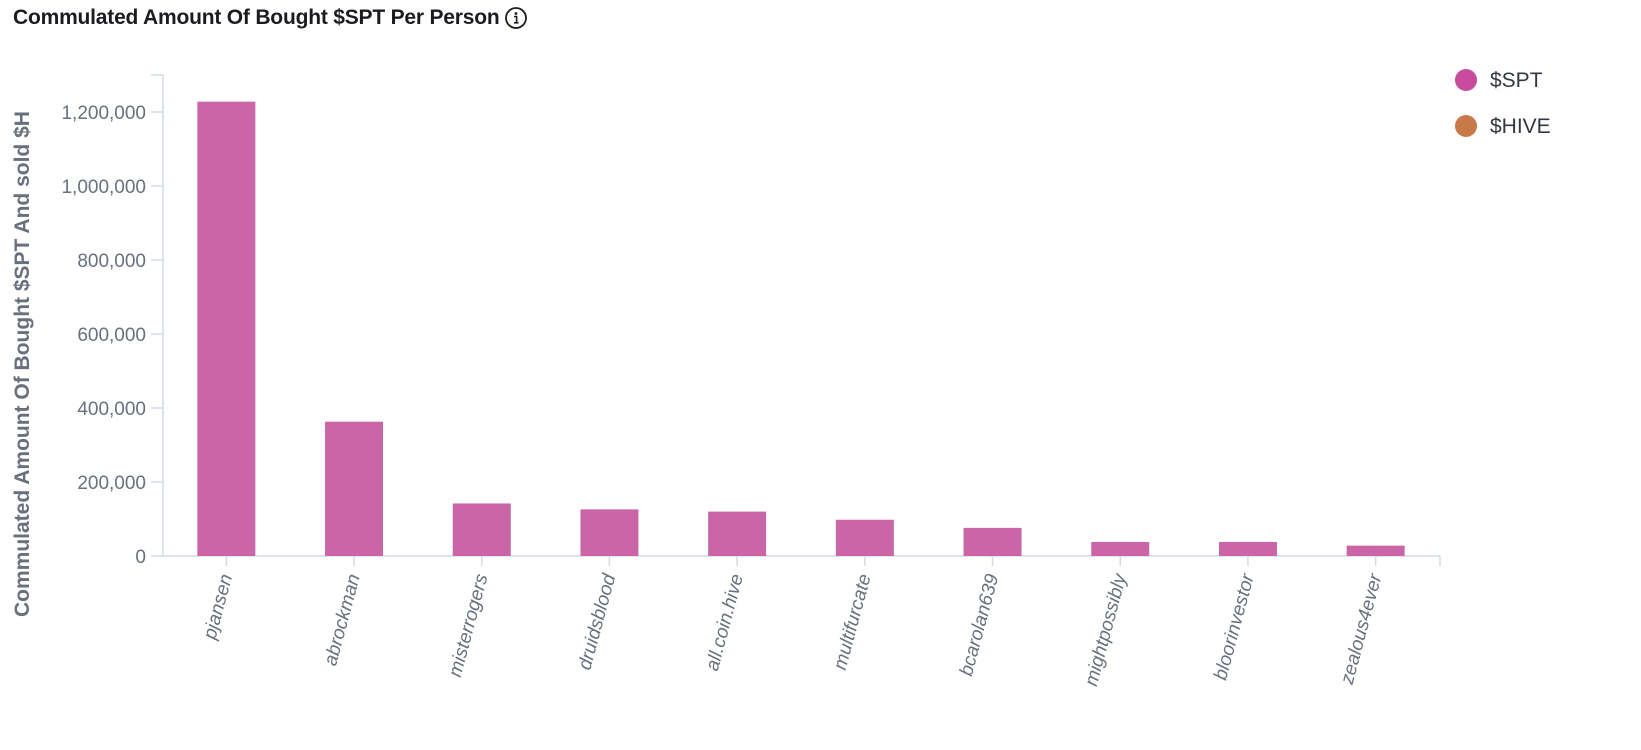 Image resolution: width=1641 pixels, height=750 pixels. What do you see at coordinates (598, 621) in the screenshot?
I see `x-tick-label: druidsblood` at bounding box center [598, 621].